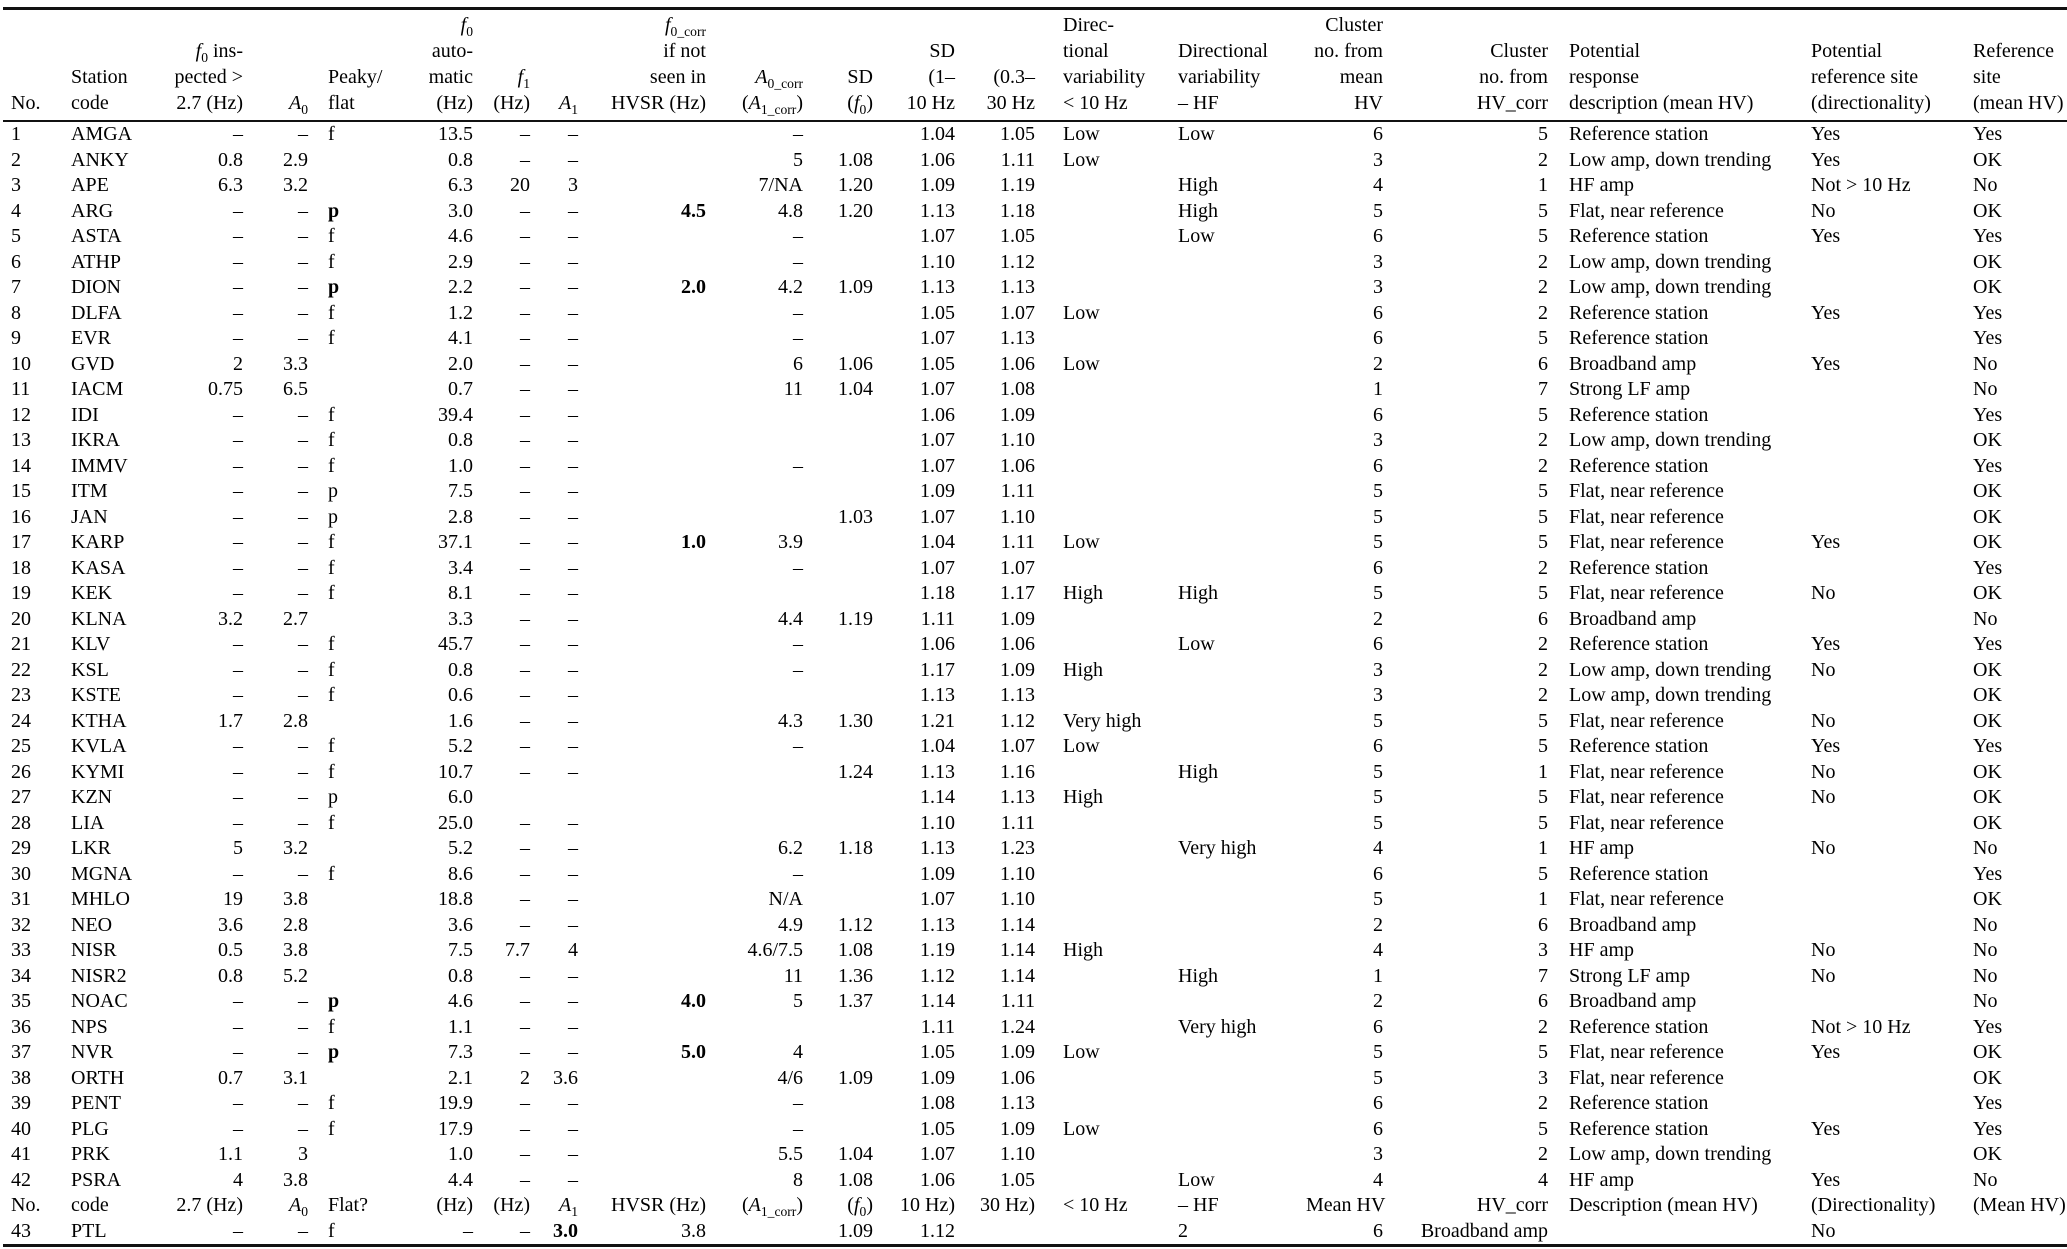  I want to click on table-cell: 25.0, so click(455, 822).